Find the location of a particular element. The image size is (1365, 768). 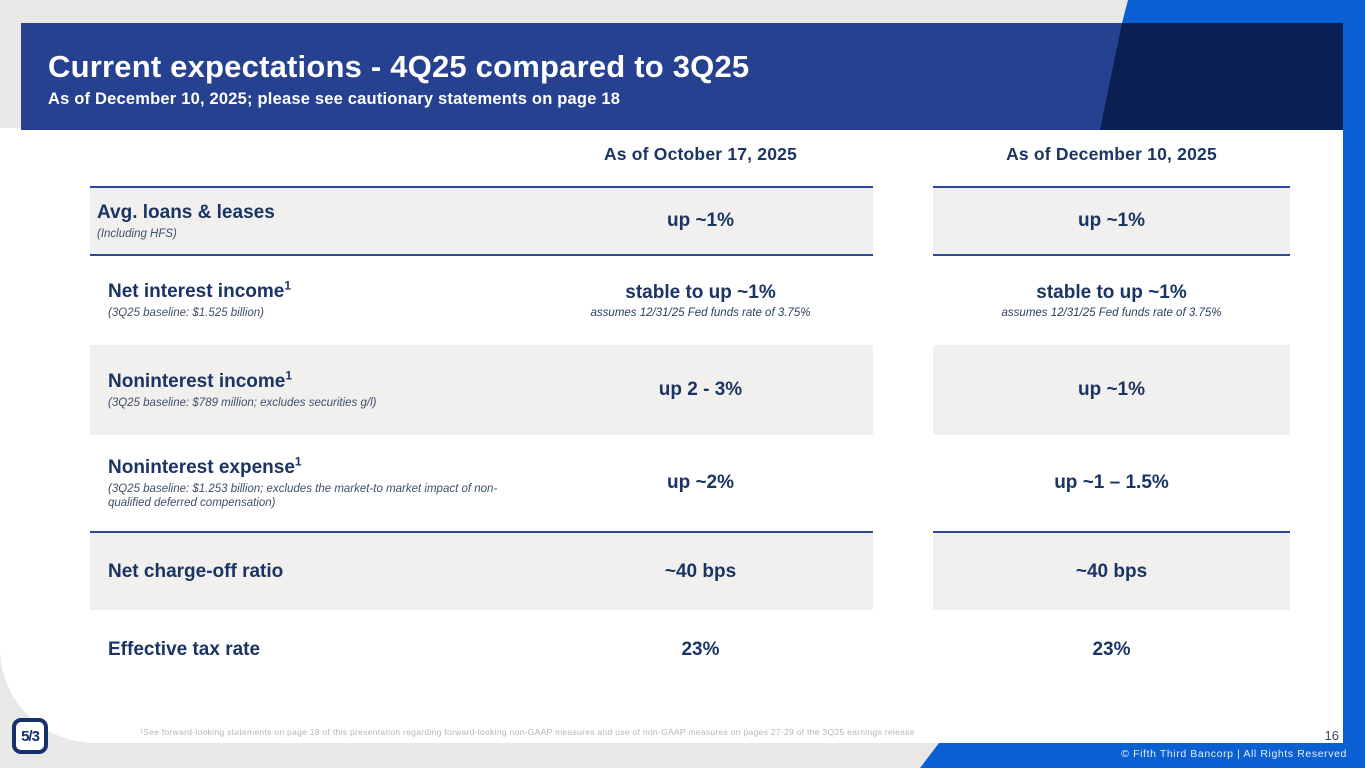

table-row-label: Effective tax rate is located at coordinates (309, 650).